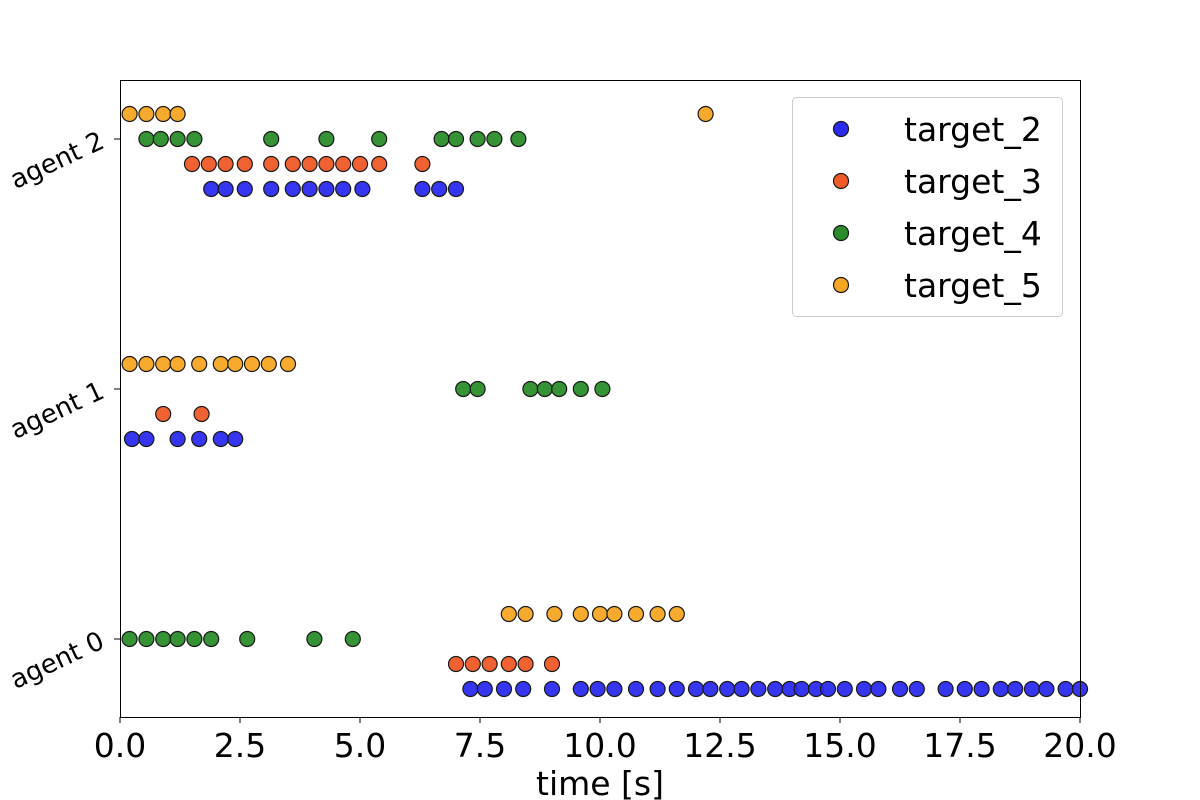 The height and width of the screenshot is (800, 1200). Describe the element at coordinates (719, 745) in the screenshot. I see `x-tick-label: 12.5` at that location.